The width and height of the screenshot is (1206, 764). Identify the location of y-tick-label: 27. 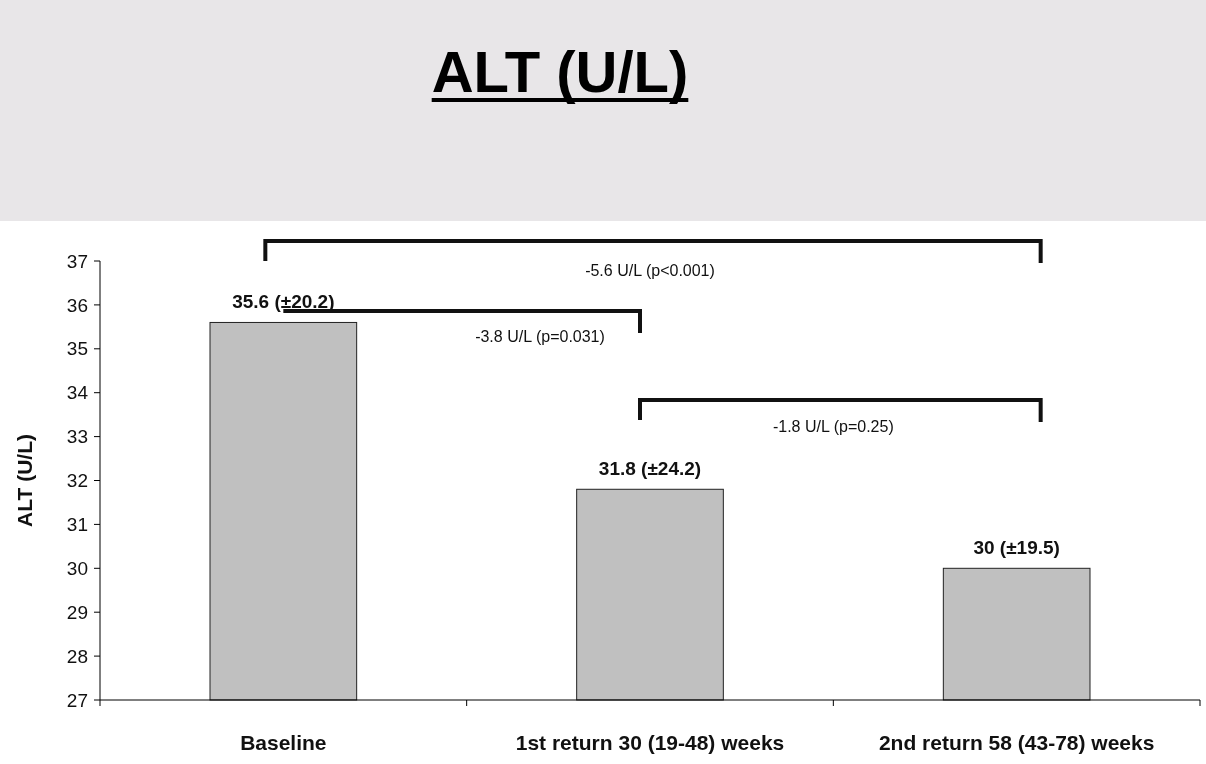
(77, 700).